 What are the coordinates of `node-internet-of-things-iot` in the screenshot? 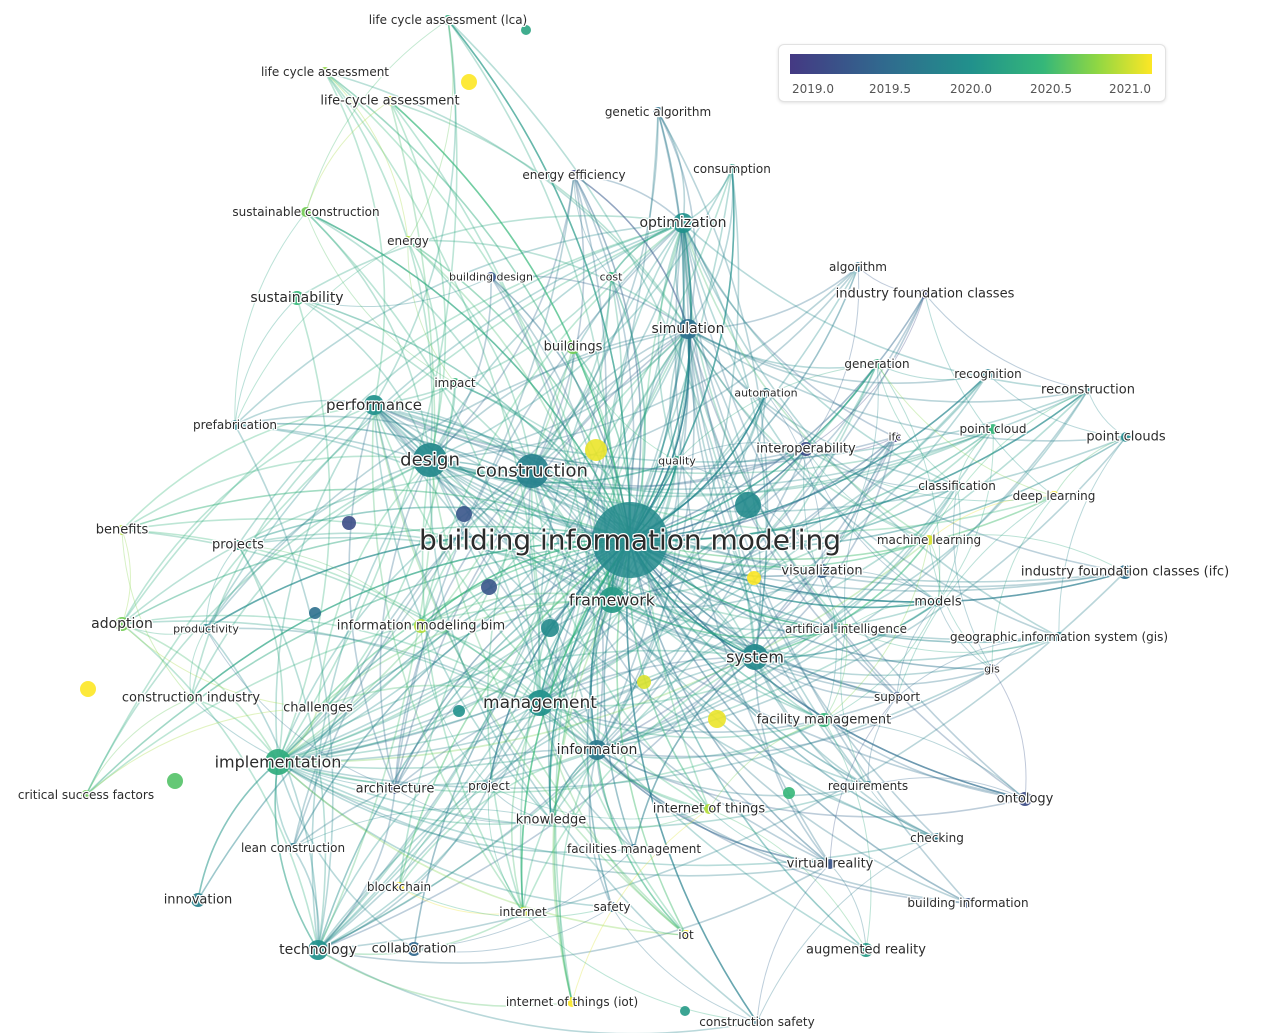 It's located at (572, 1002).